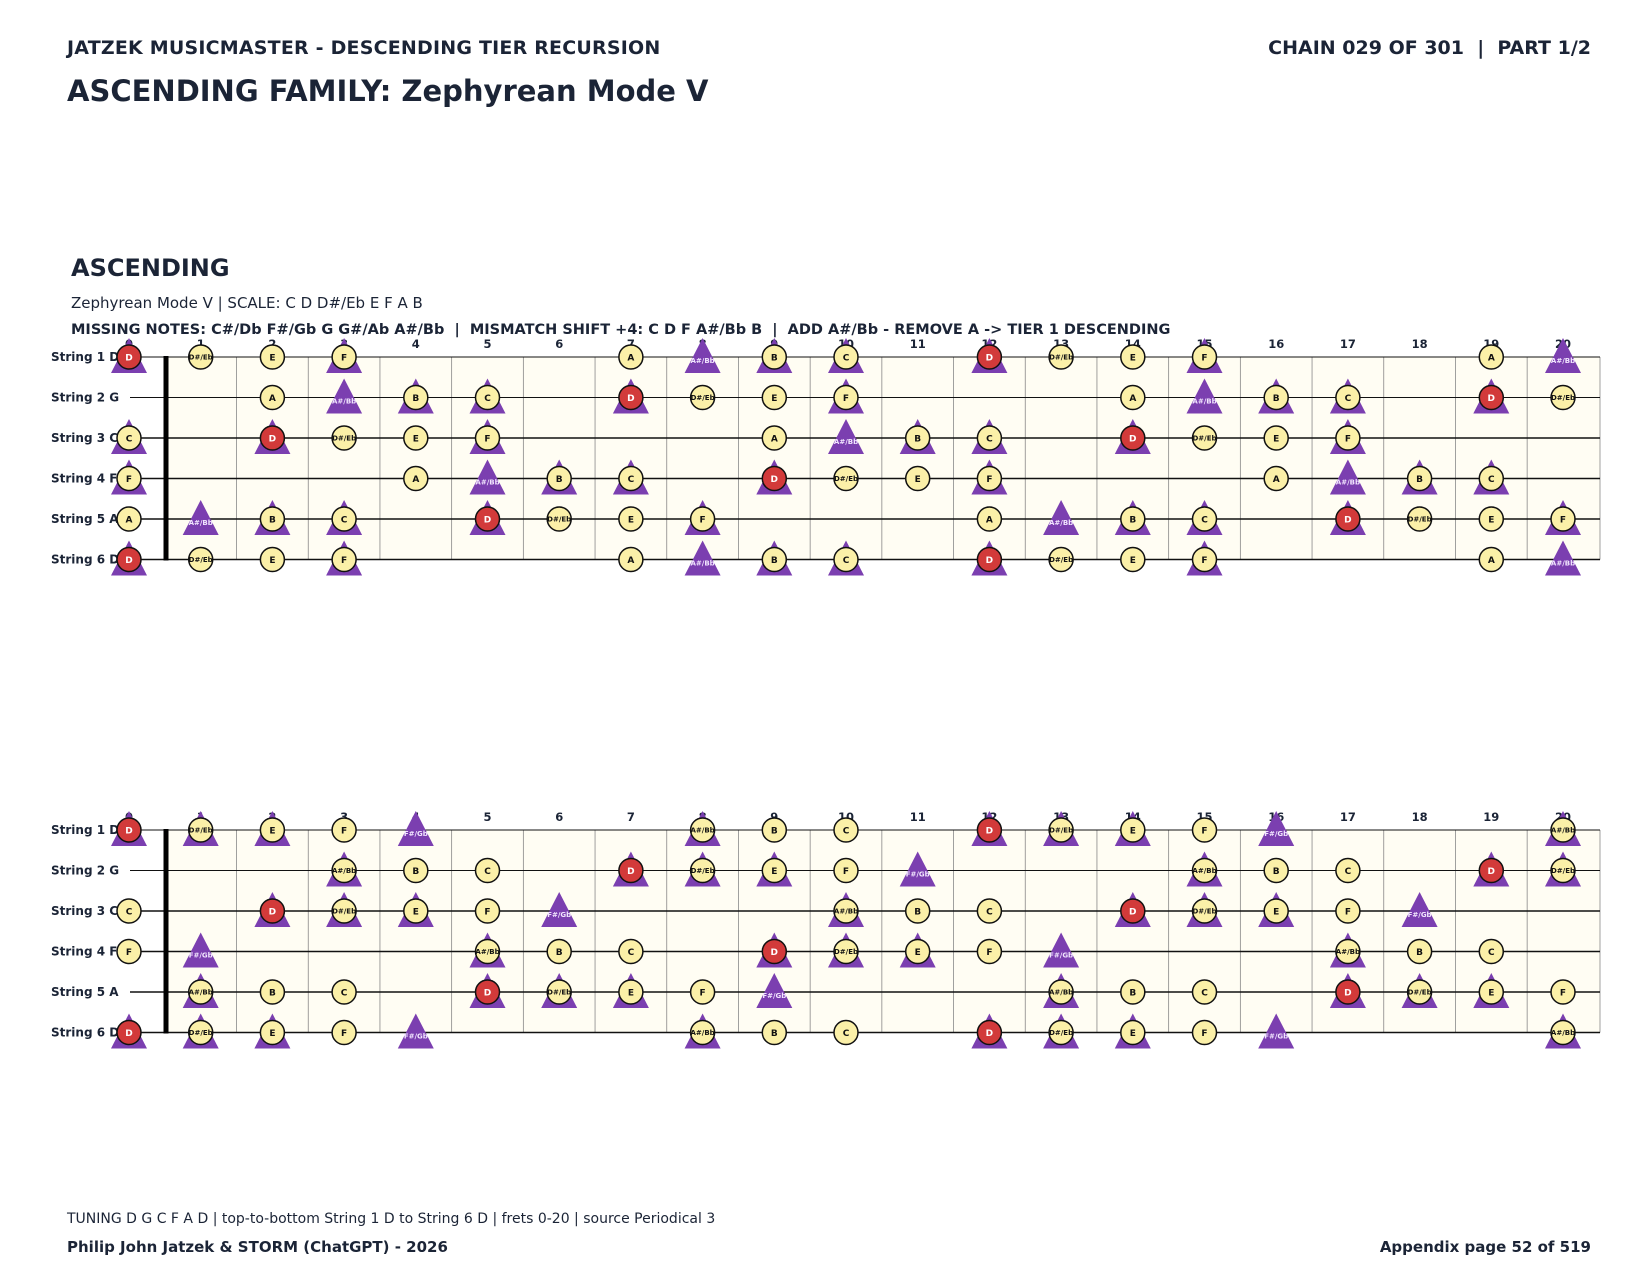  What do you see at coordinates (774, 817) in the screenshot?
I see `fret-number: 9` at bounding box center [774, 817].